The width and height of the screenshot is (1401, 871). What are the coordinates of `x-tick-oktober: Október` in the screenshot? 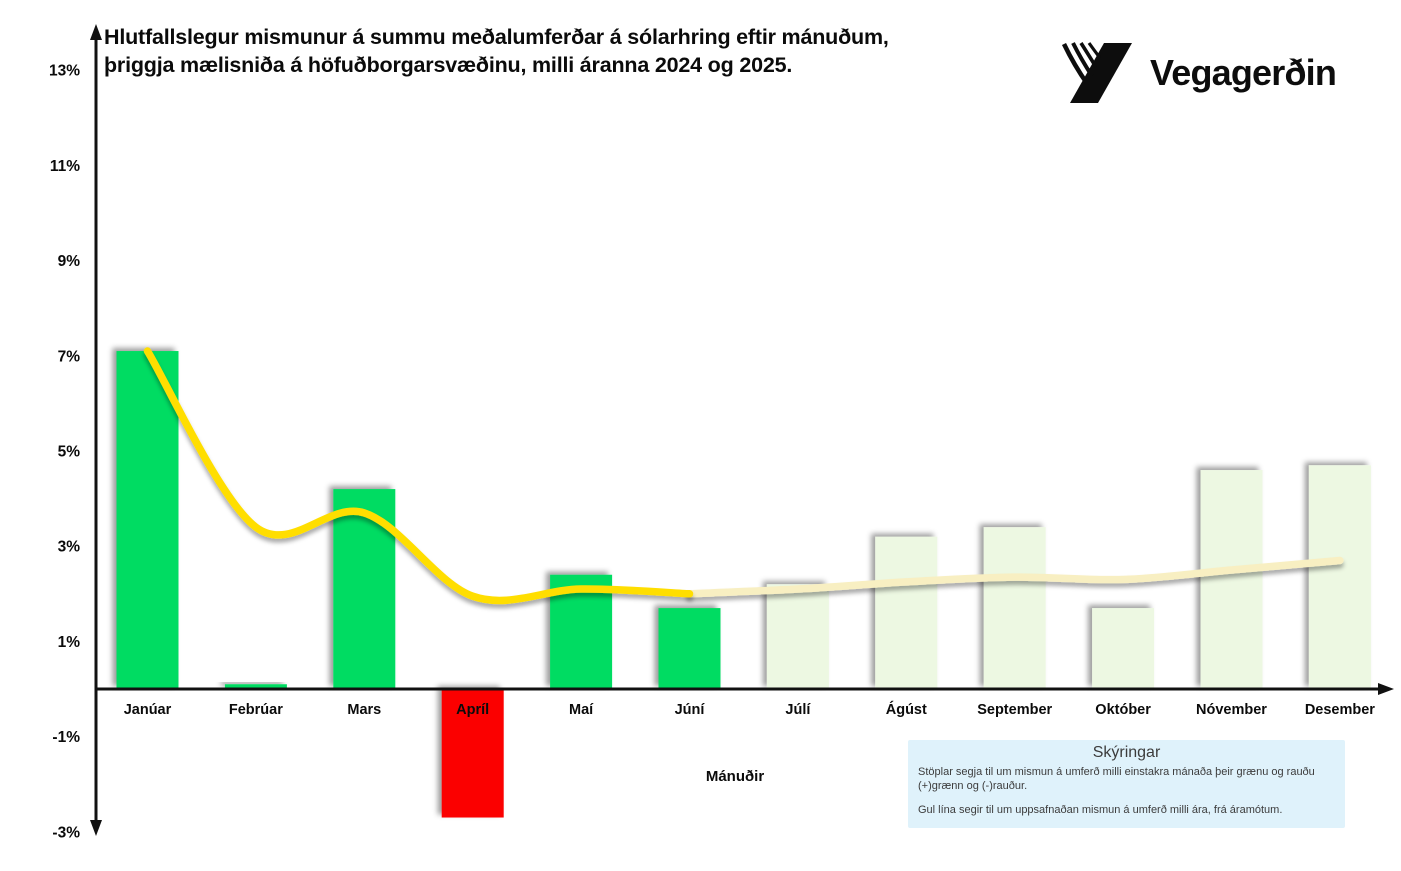 It's located at (1123, 710).